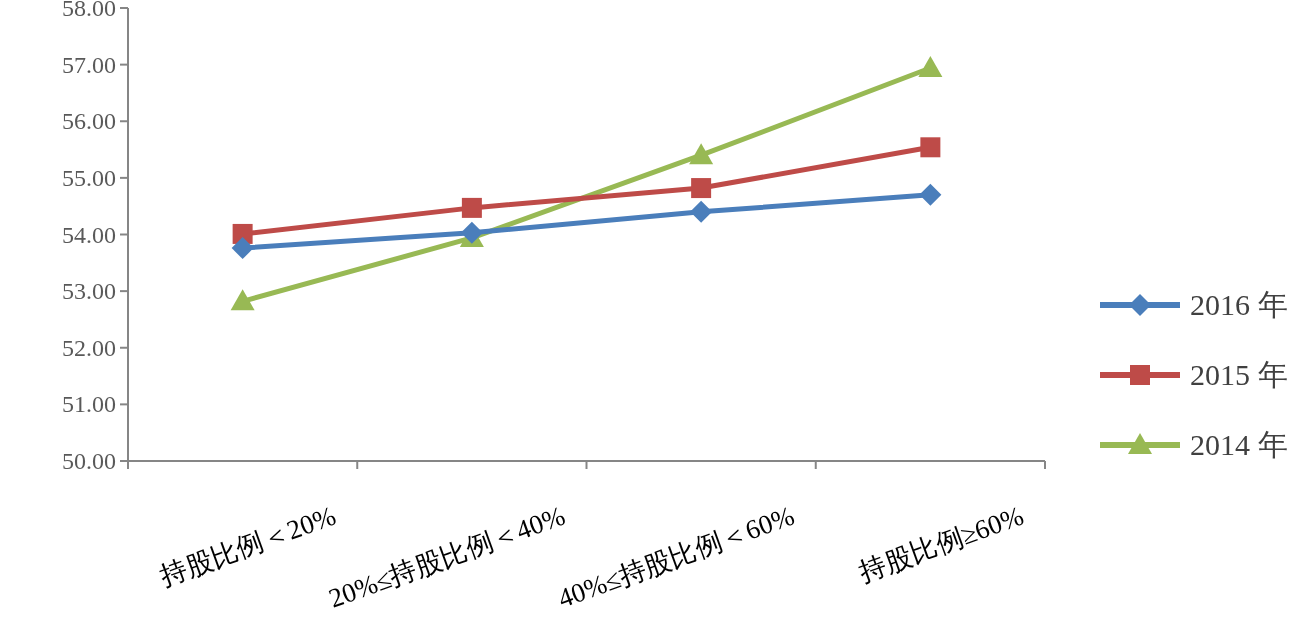 This screenshot has height=632, width=1316. Describe the element at coordinates (941, 544) in the screenshot. I see `x-tick-label: 持股比例≥60%` at that location.